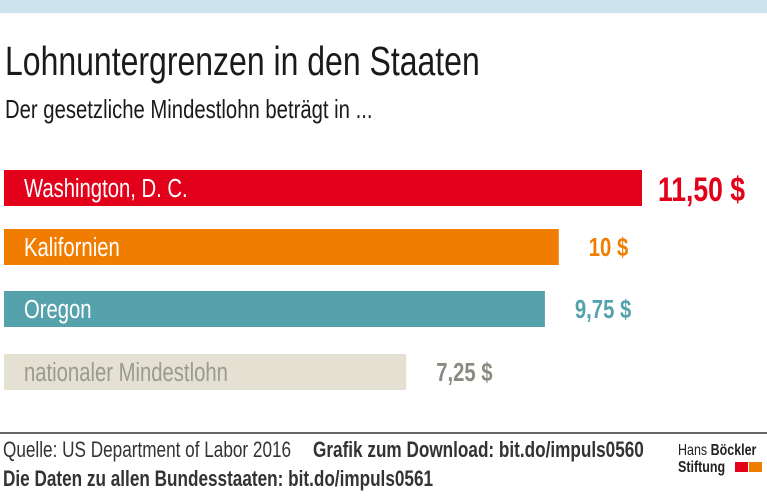 This screenshot has height=503, width=767. Describe the element at coordinates (693, 450) in the screenshot. I see `logo-hans: Hans` at that location.